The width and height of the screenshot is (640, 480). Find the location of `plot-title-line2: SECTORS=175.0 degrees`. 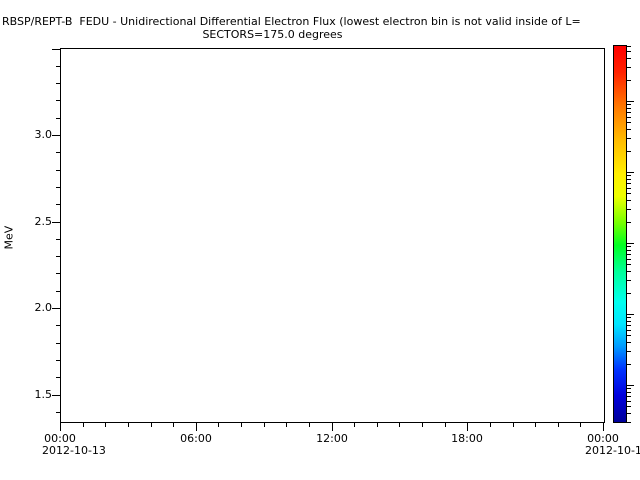

plot-title-line2: SECTORS=175.0 degrees is located at coordinates (272, 34).